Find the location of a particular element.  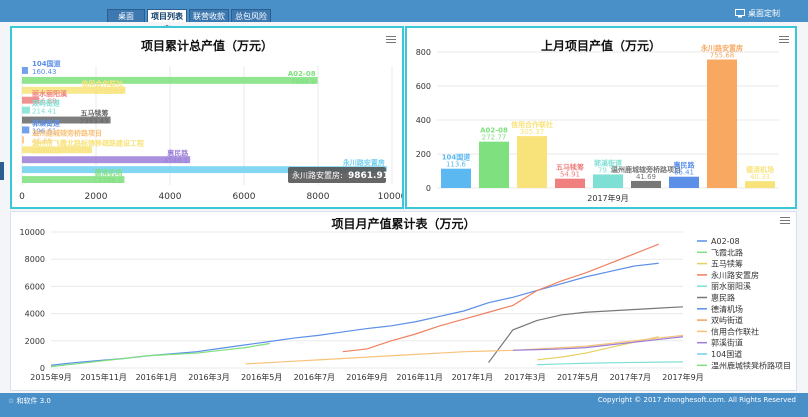

bar-value-label: 54.91 is located at coordinates (570, 175).